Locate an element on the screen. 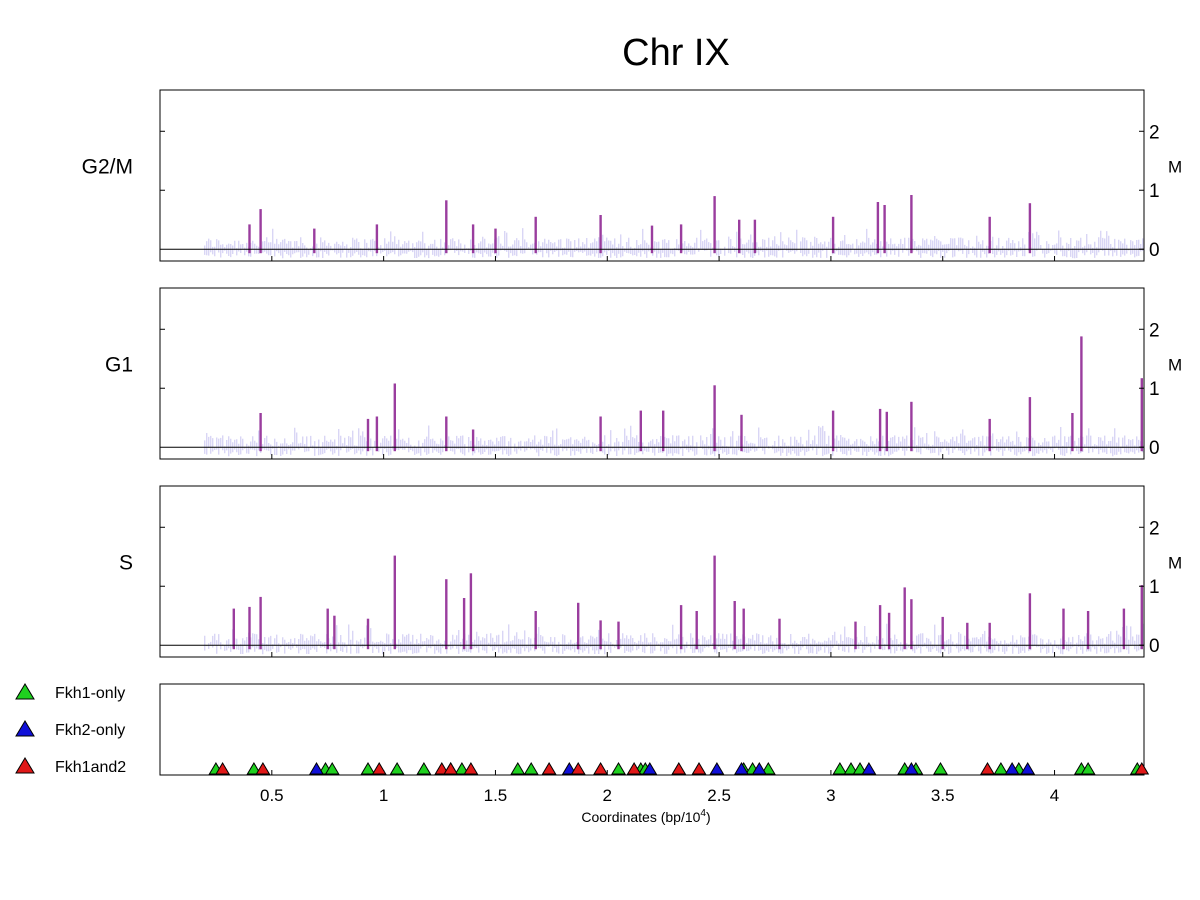 This screenshot has width=1200, height=900. x-tick-label: 2.5 is located at coordinates (719, 795).